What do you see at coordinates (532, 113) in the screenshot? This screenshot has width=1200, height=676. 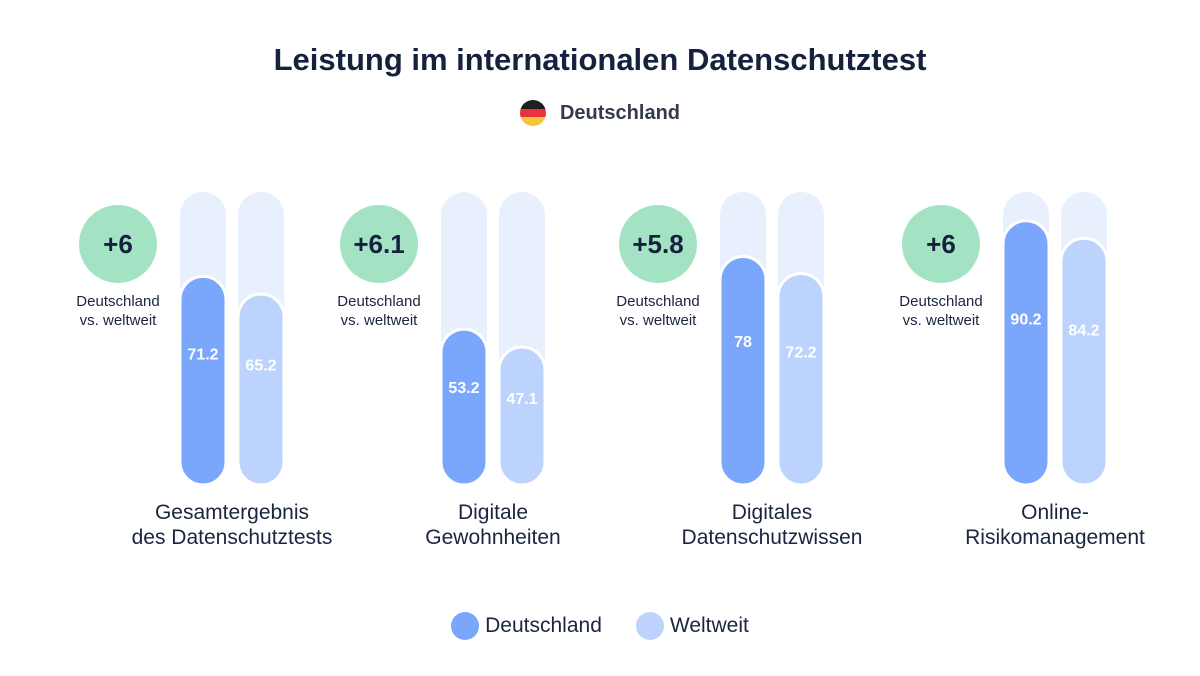 I see `germany-flag-icon` at bounding box center [532, 113].